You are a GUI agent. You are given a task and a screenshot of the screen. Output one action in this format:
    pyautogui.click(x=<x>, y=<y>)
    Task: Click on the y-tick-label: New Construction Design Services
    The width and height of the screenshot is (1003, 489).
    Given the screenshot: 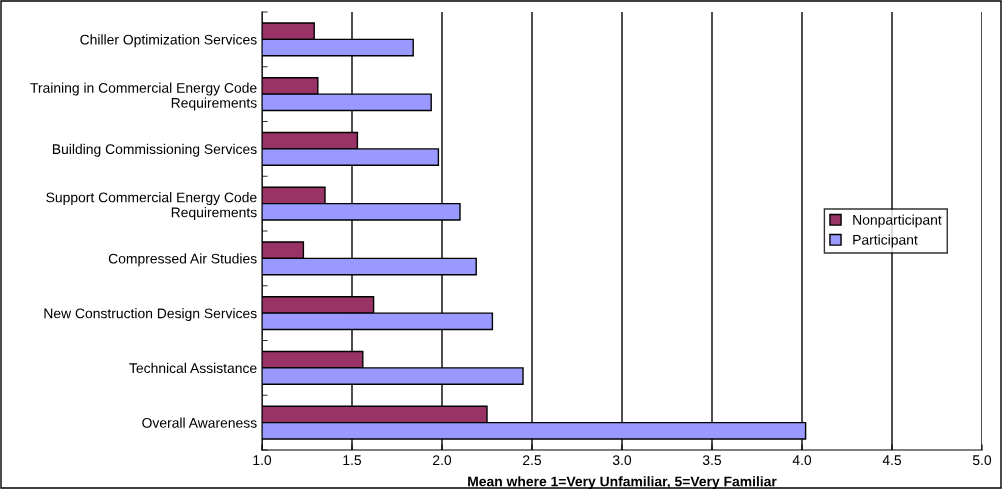 What is the action you would take?
    pyautogui.click(x=150, y=315)
    